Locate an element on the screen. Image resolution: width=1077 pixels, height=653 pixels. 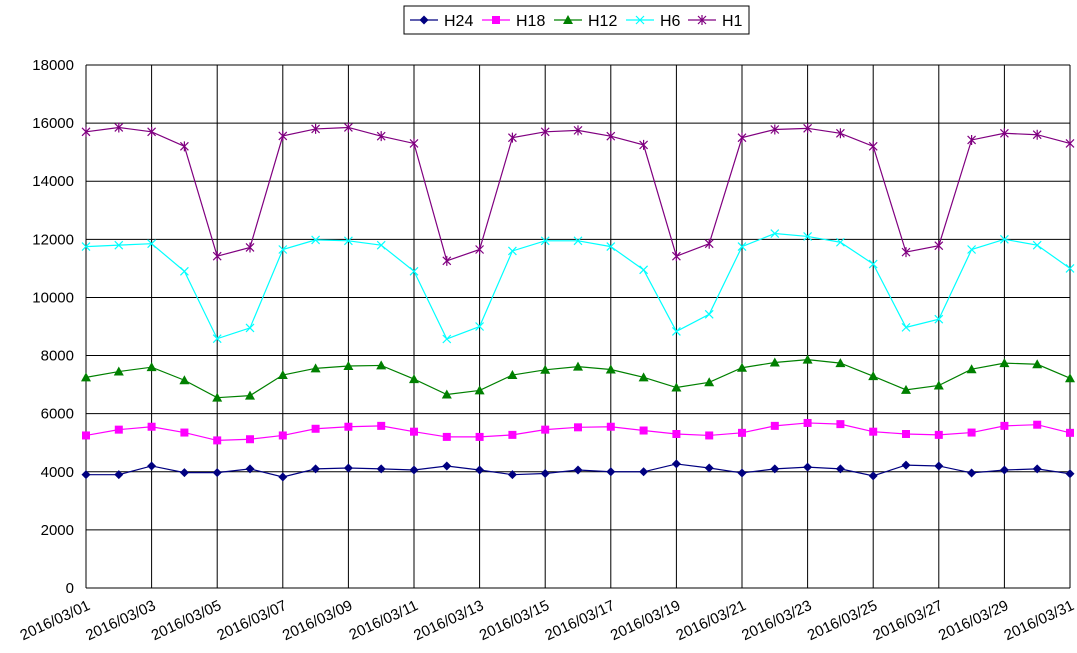
x-tick-label: 2016/03/11 is located at coordinates (384, 620).